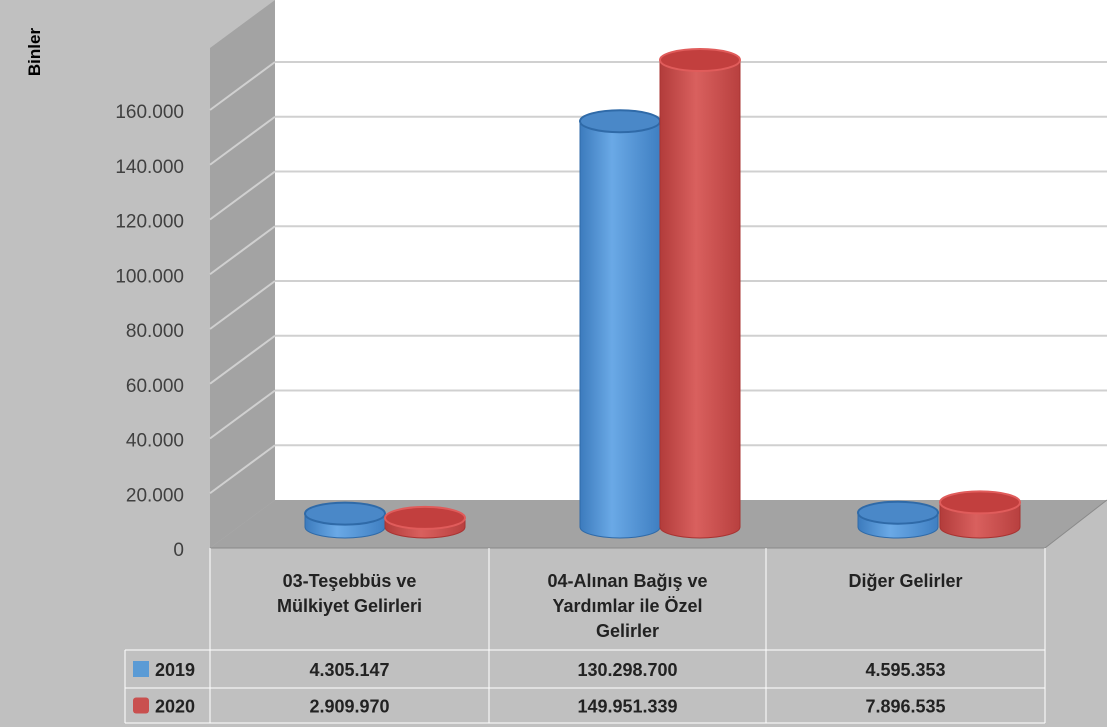  I want to click on side-wall, so click(242, 274).